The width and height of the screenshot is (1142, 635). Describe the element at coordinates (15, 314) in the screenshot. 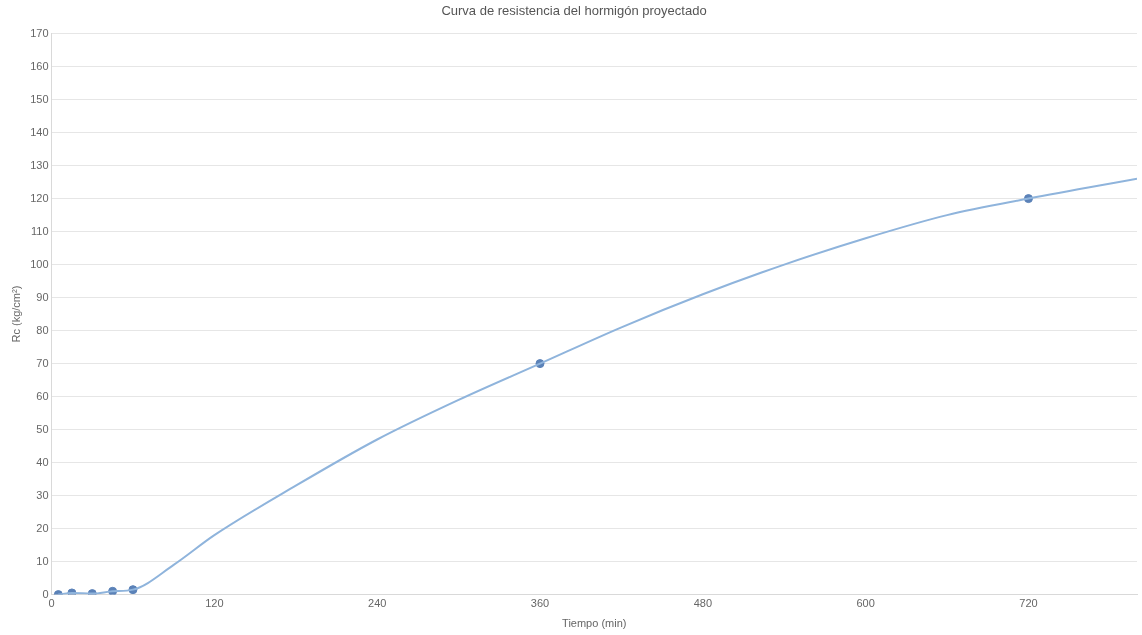

I see `y-axis-title: Rc (kg/cm²)` at that location.